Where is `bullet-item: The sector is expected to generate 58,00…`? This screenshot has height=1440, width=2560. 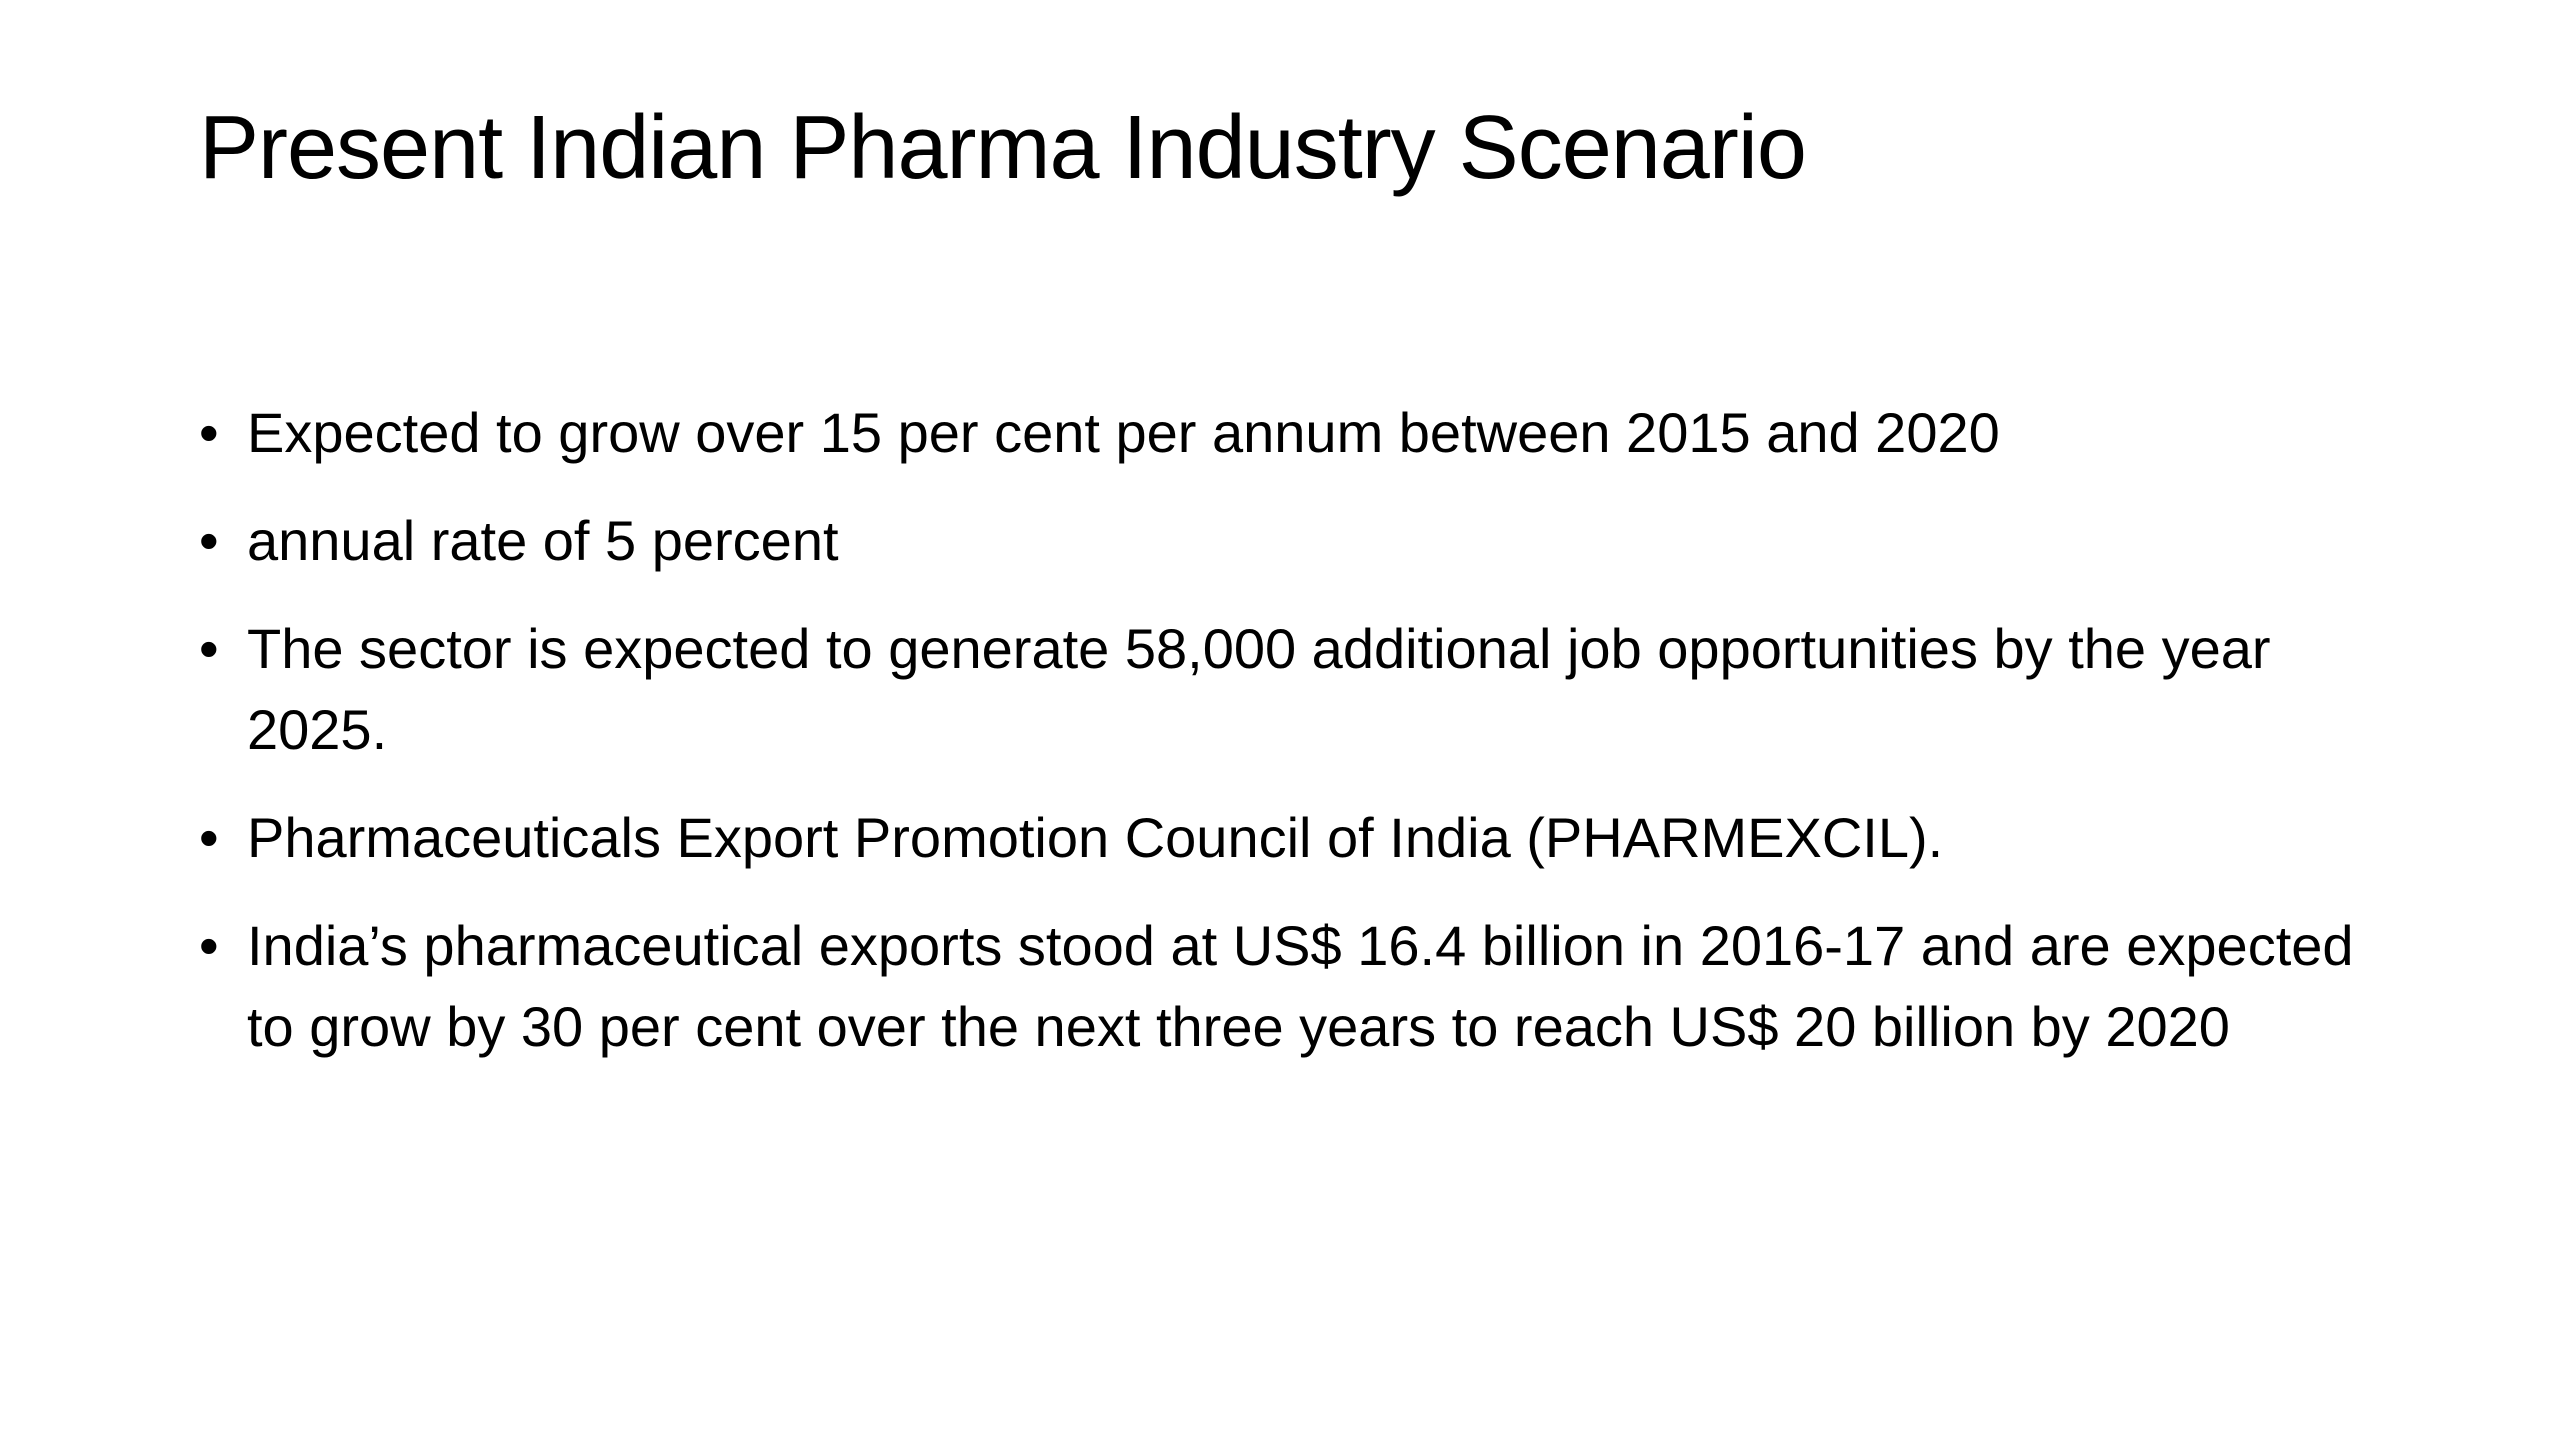
bullet-item: The sector is expected to generate 58,00… is located at coordinates (1289, 689).